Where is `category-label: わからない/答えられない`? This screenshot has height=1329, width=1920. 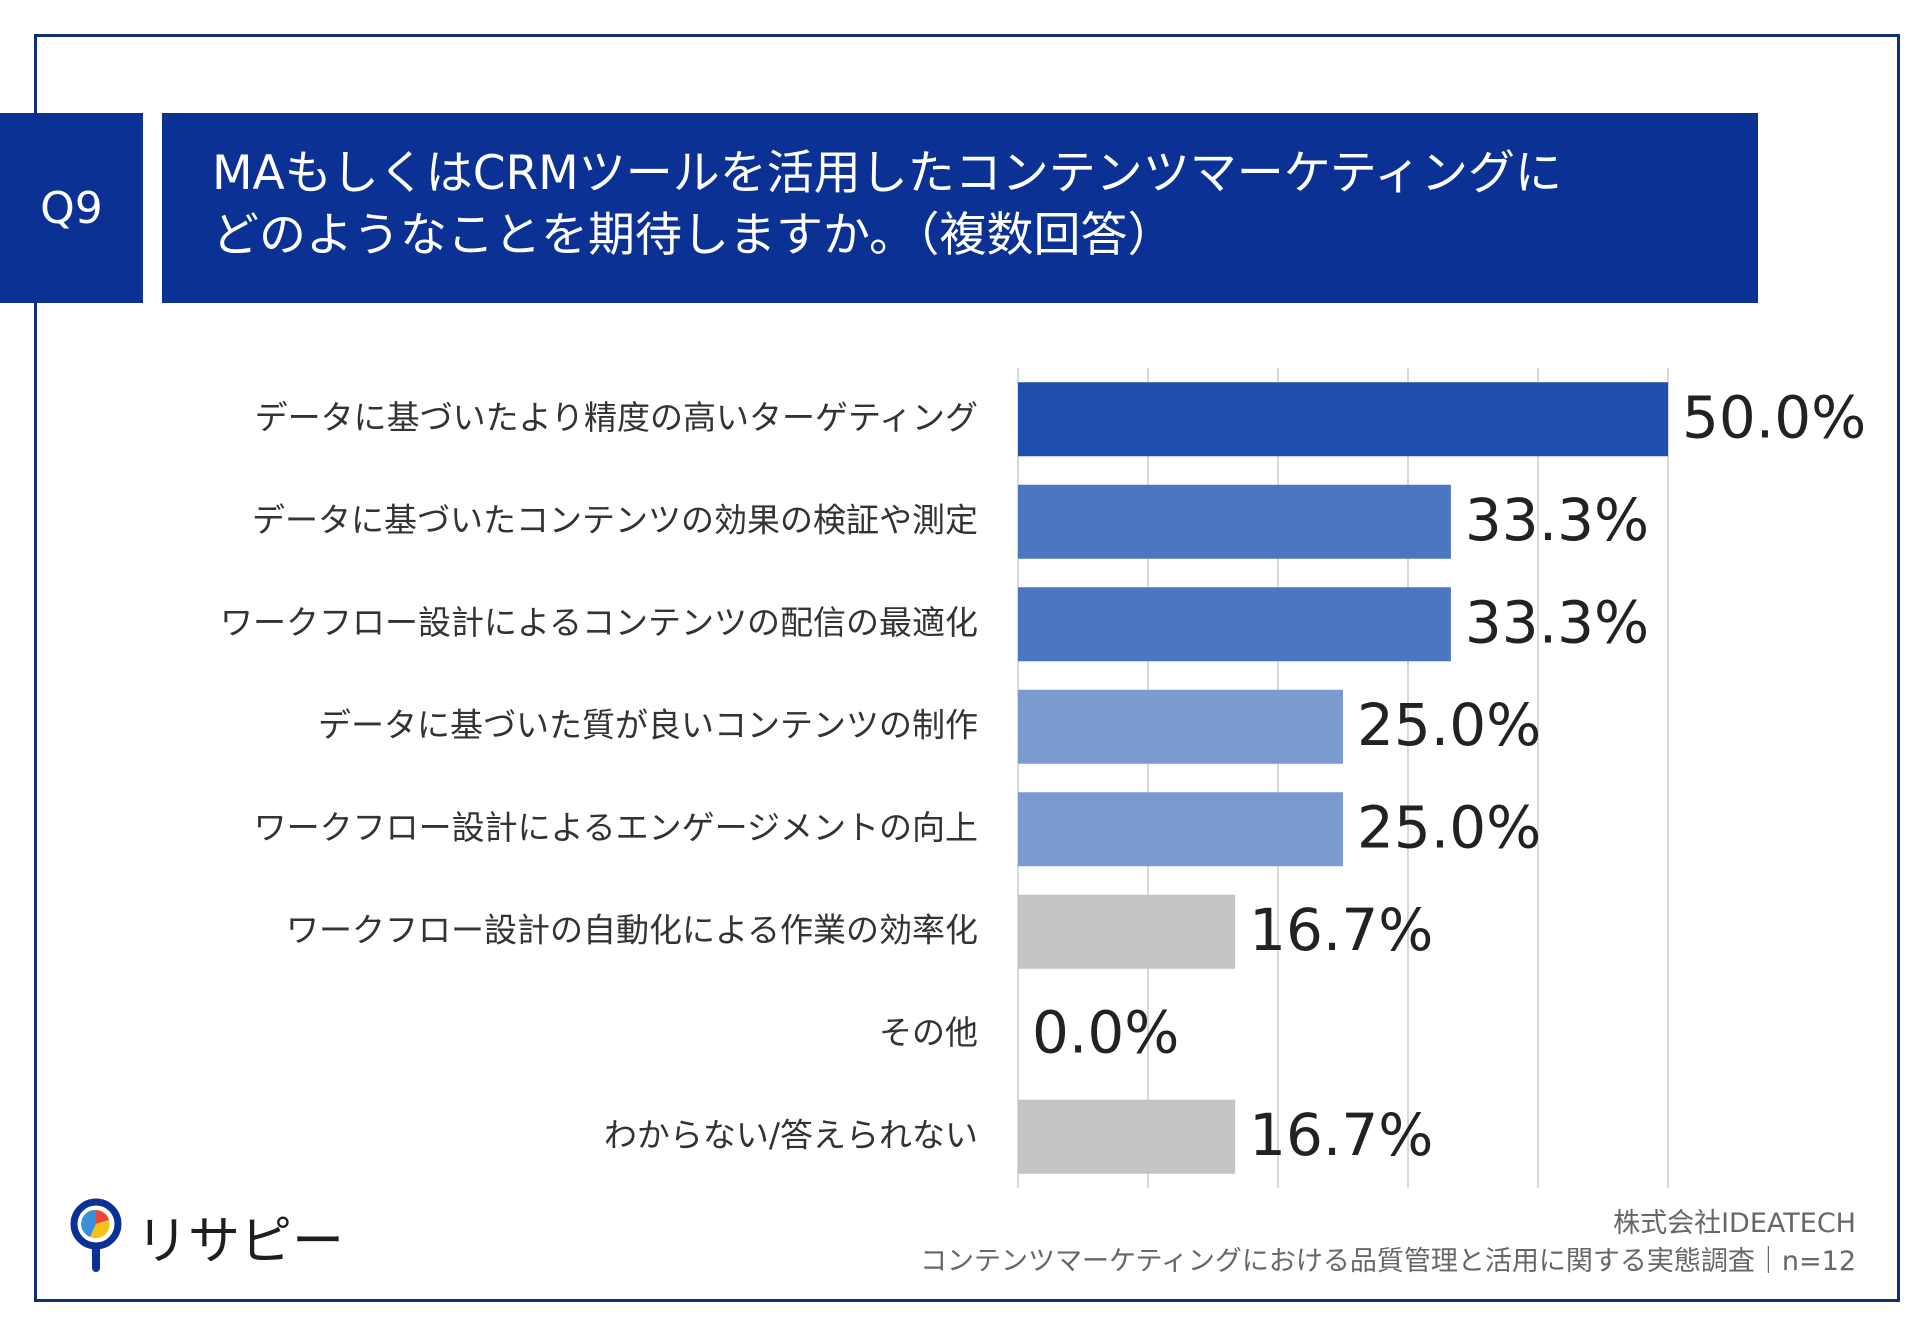 category-label: わからない/答えられない is located at coordinates (791, 1134).